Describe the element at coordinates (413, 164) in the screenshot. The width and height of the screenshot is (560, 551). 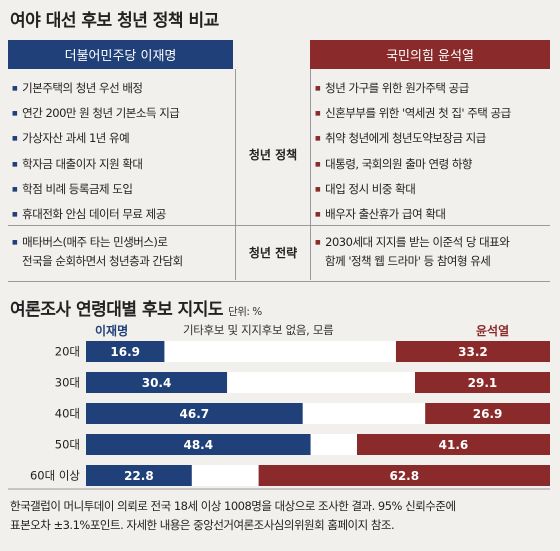
I see `list-item: 대통령, 국회의원 출마 연령 하향` at that location.